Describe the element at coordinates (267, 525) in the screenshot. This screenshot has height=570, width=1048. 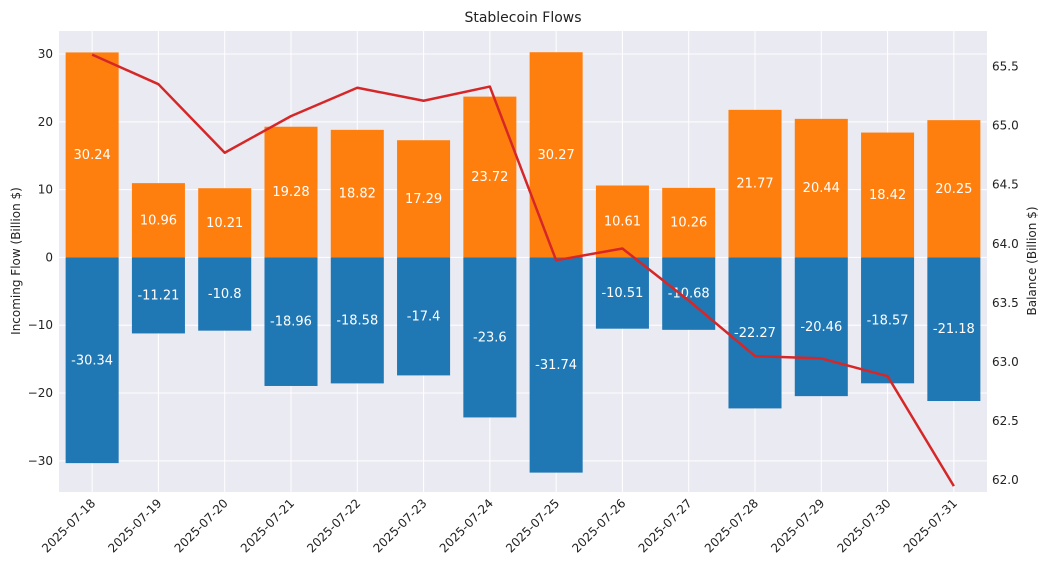
I see `x-tick-label: 2025-07-21` at that location.